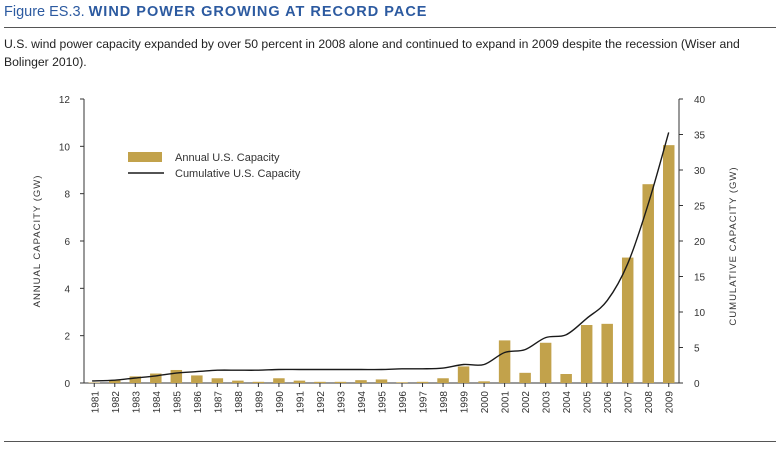  Describe the element at coordinates (547, 402) in the screenshot. I see `x-tick-label: 2003` at that location.